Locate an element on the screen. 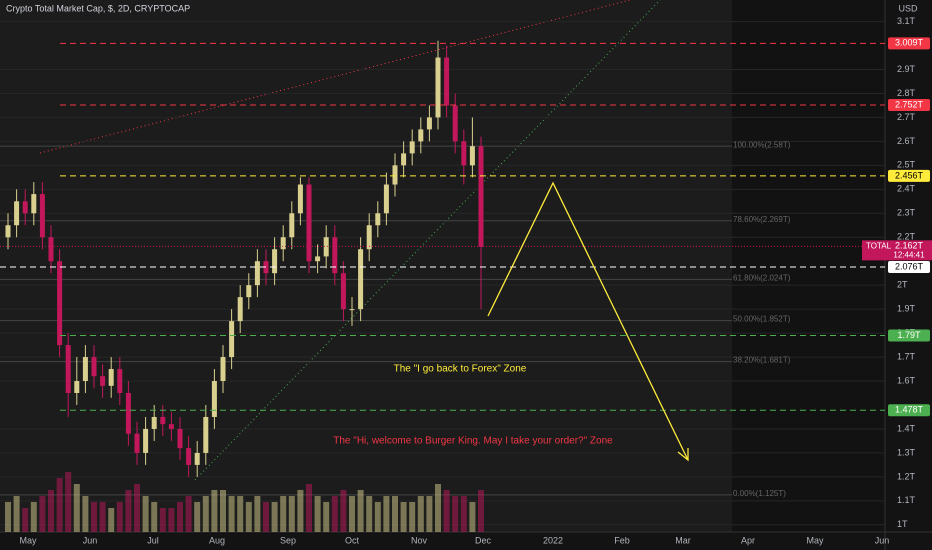  y-tick-label: 2.9T is located at coordinates (906, 69).